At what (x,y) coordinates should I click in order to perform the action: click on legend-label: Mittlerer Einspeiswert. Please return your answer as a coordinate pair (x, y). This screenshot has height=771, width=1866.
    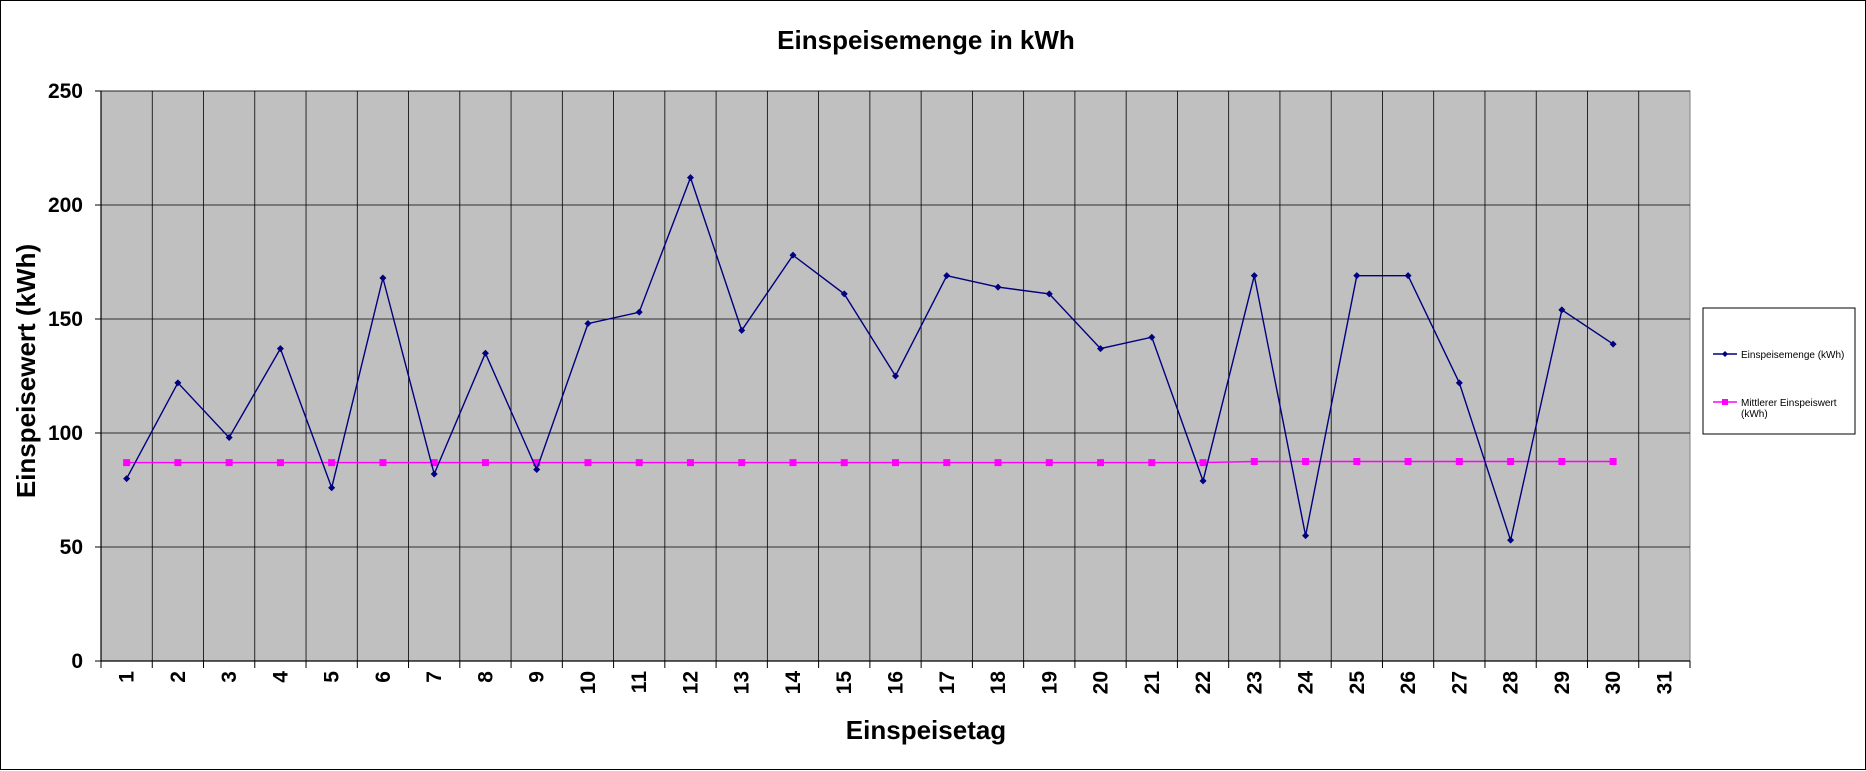
    Looking at the image, I should click on (1789, 403).